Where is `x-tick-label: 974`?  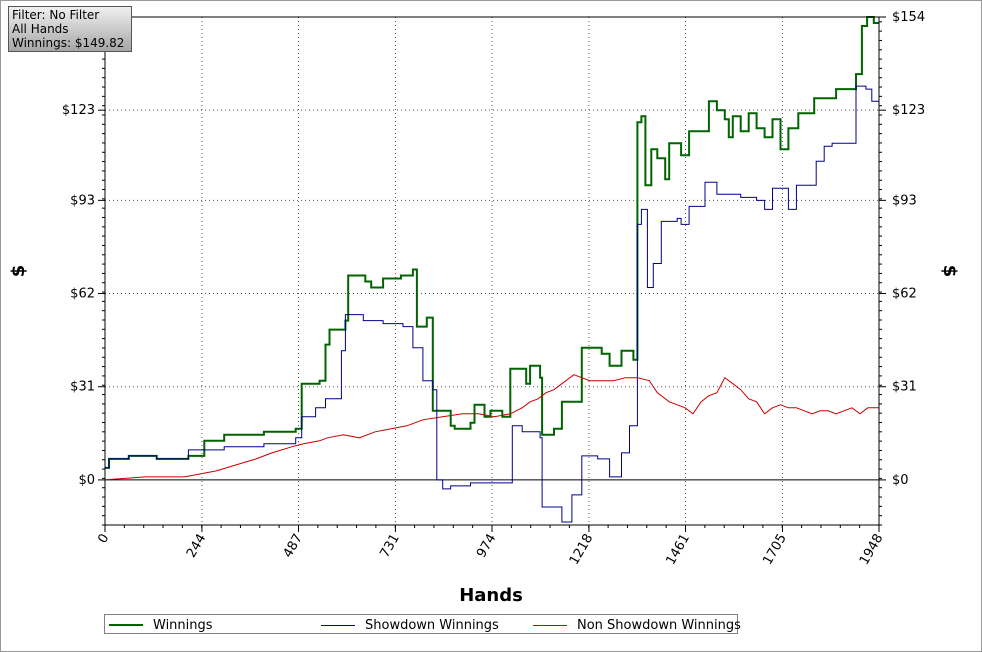
x-tick-label: 974 is located at coordinates (486, 546).